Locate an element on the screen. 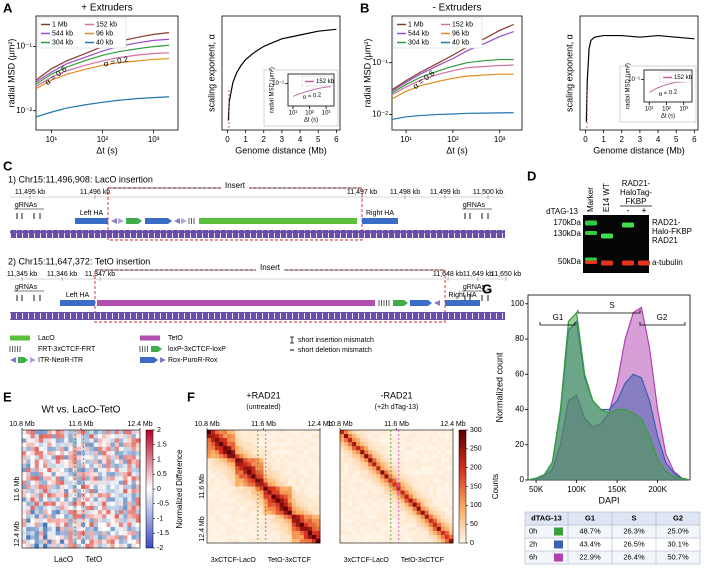  legend-label: TetO is located at coordinates (175, 338).